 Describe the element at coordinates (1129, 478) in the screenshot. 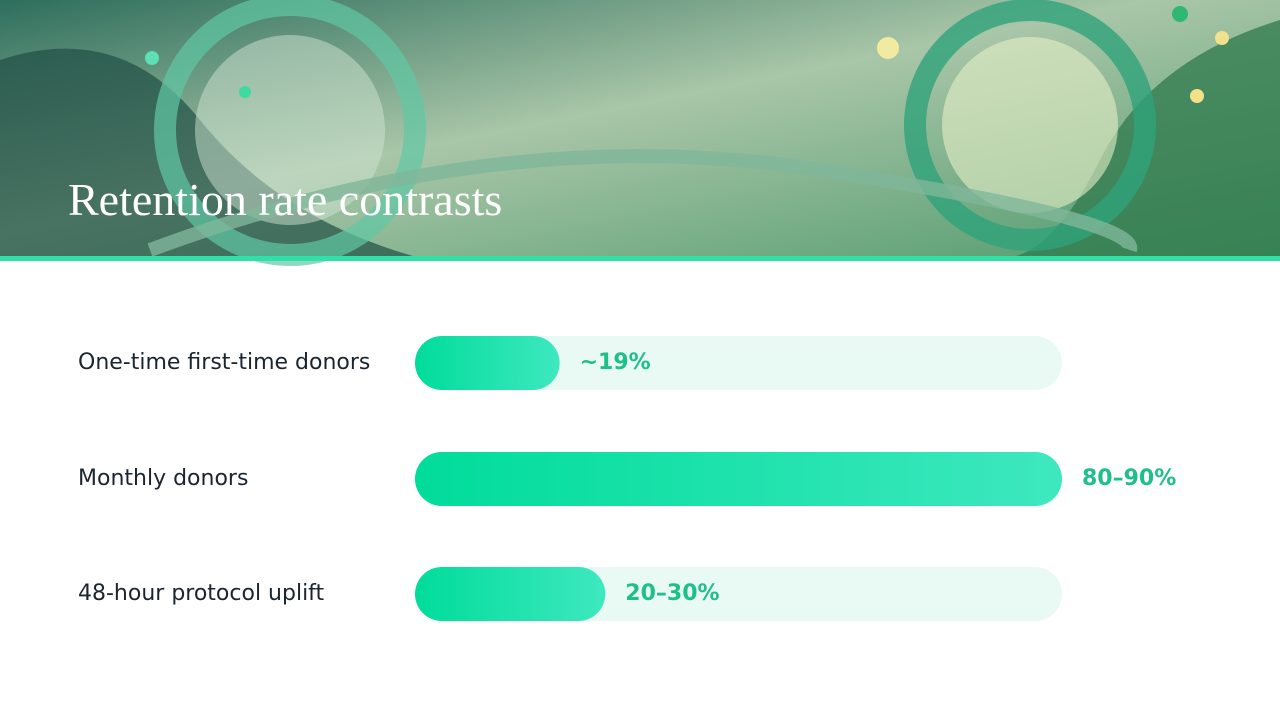

I see `value-label: 80–90%` at that location.